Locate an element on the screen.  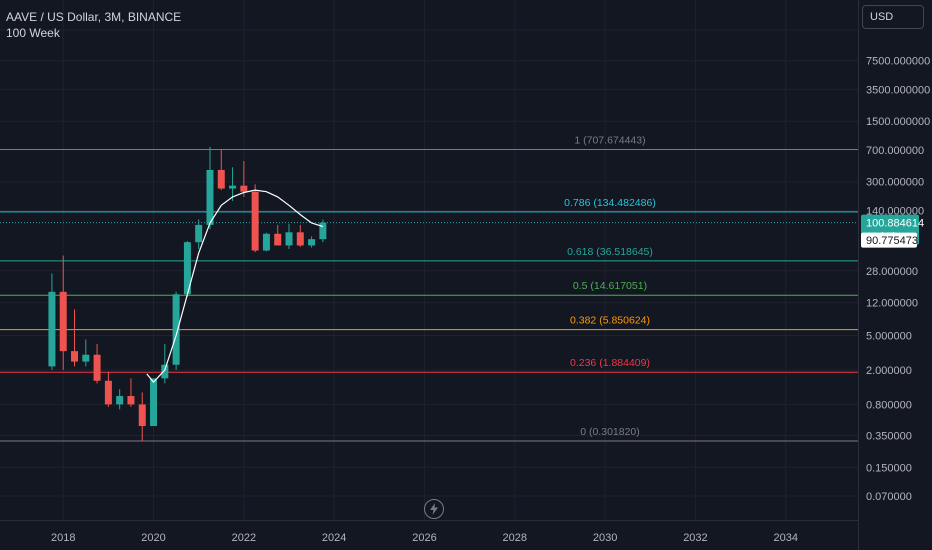
indicator-label: 100 Week is located at coordinates (33, 33).